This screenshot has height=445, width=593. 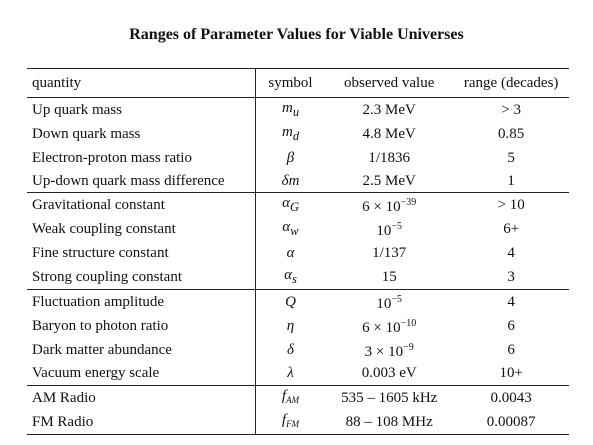 What do you see at coordinates (141, 373) in the screenshot?
I see `quantity-cell: Vacuum energy scale` at bounding box center [141, 373].